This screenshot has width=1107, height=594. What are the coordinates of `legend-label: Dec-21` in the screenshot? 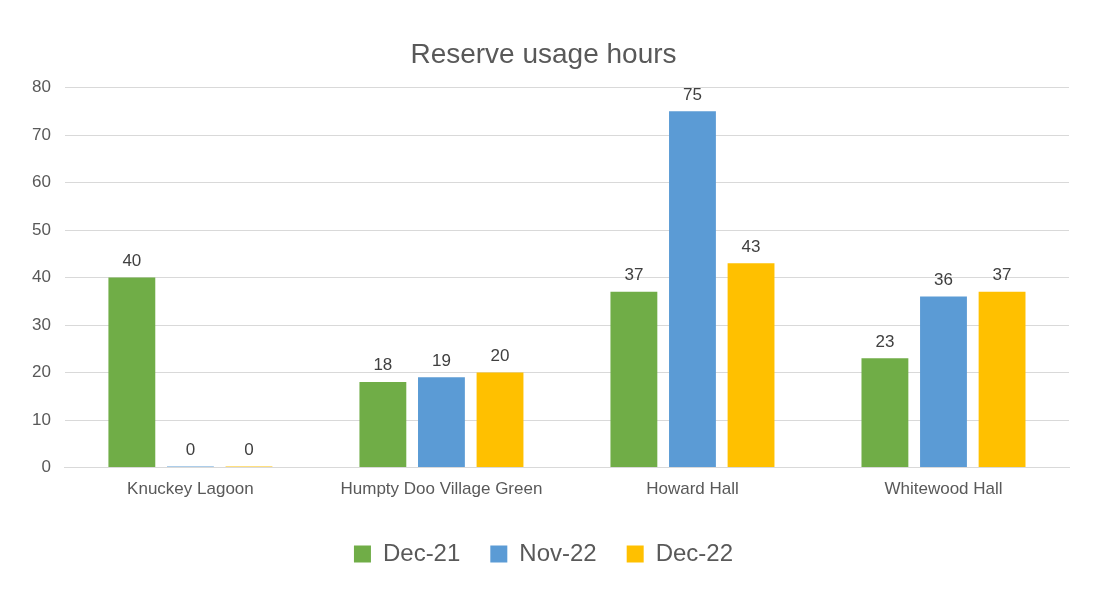 It's located at (421, 552).